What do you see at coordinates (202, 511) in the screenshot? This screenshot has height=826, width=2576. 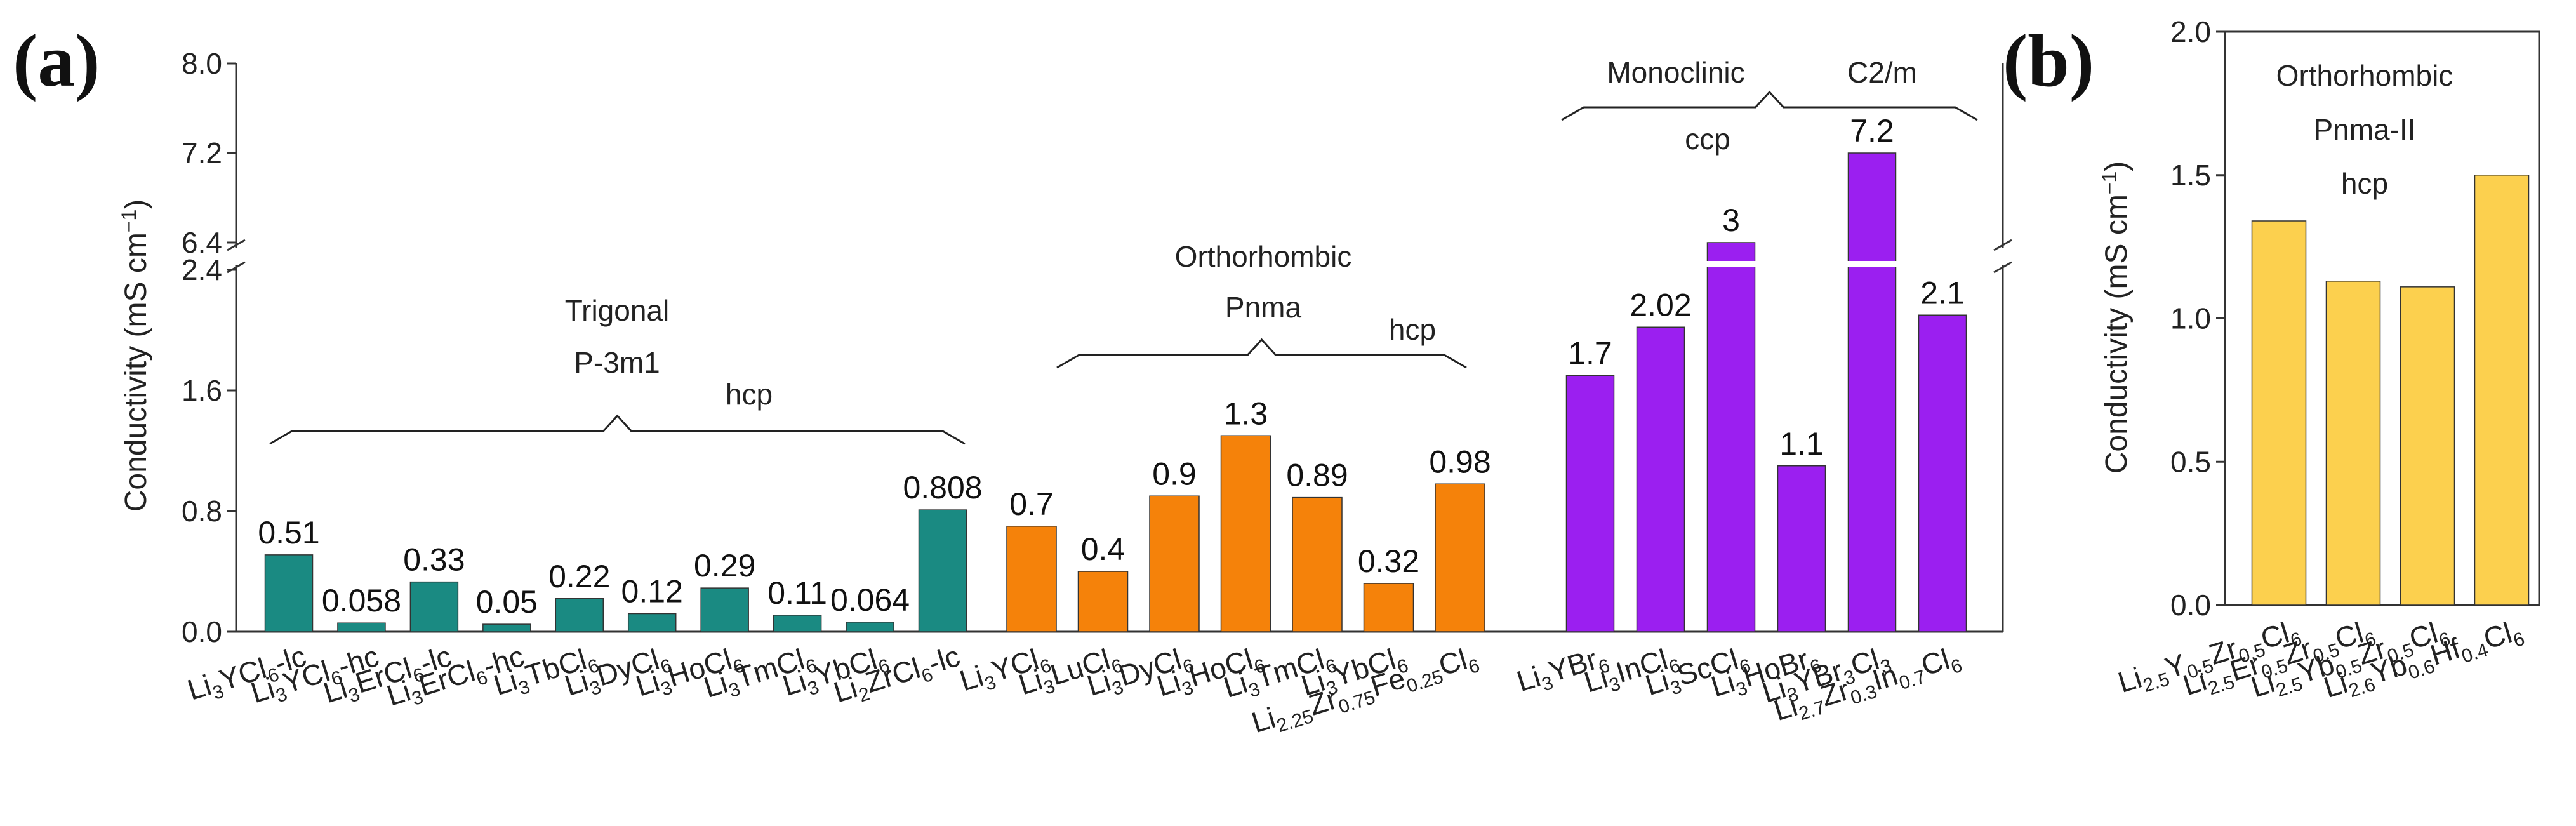 I see `y-tick-label-a: 0.8` at bounding box center [202, 511].